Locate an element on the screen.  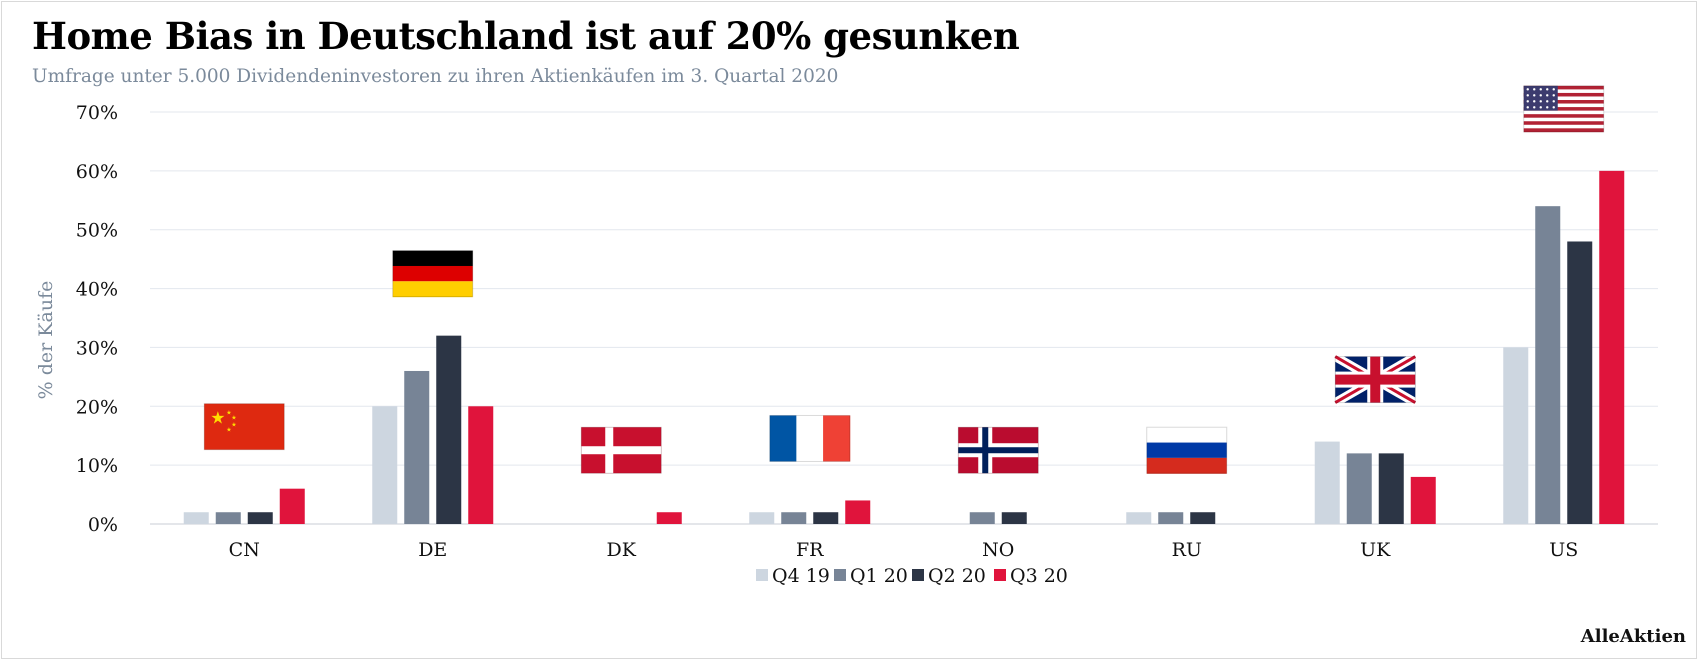
legend-label: Q1 20 is located at coordinates (879, 576).